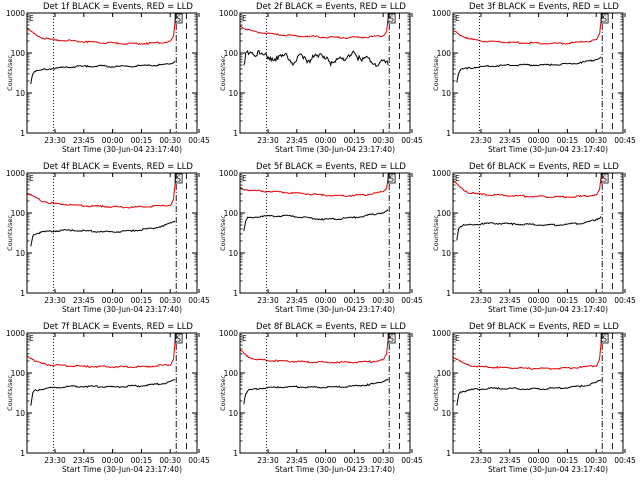 This screenshot has width=640, height=485. I want to click on chart-title: Det 3f BLACK = Events, RED = LLD, so click(544, 7).